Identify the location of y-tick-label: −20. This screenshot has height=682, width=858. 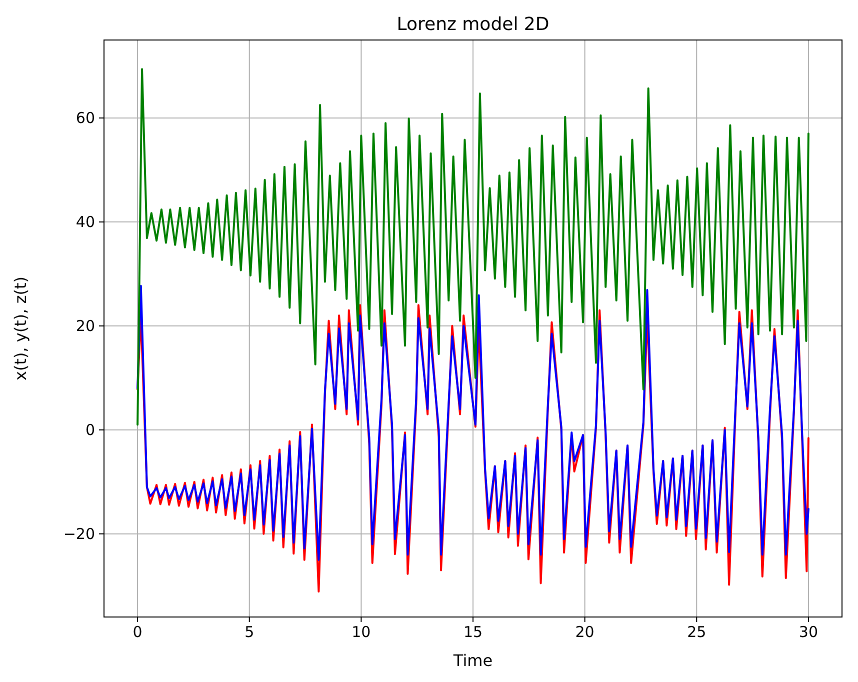
(79, 534).